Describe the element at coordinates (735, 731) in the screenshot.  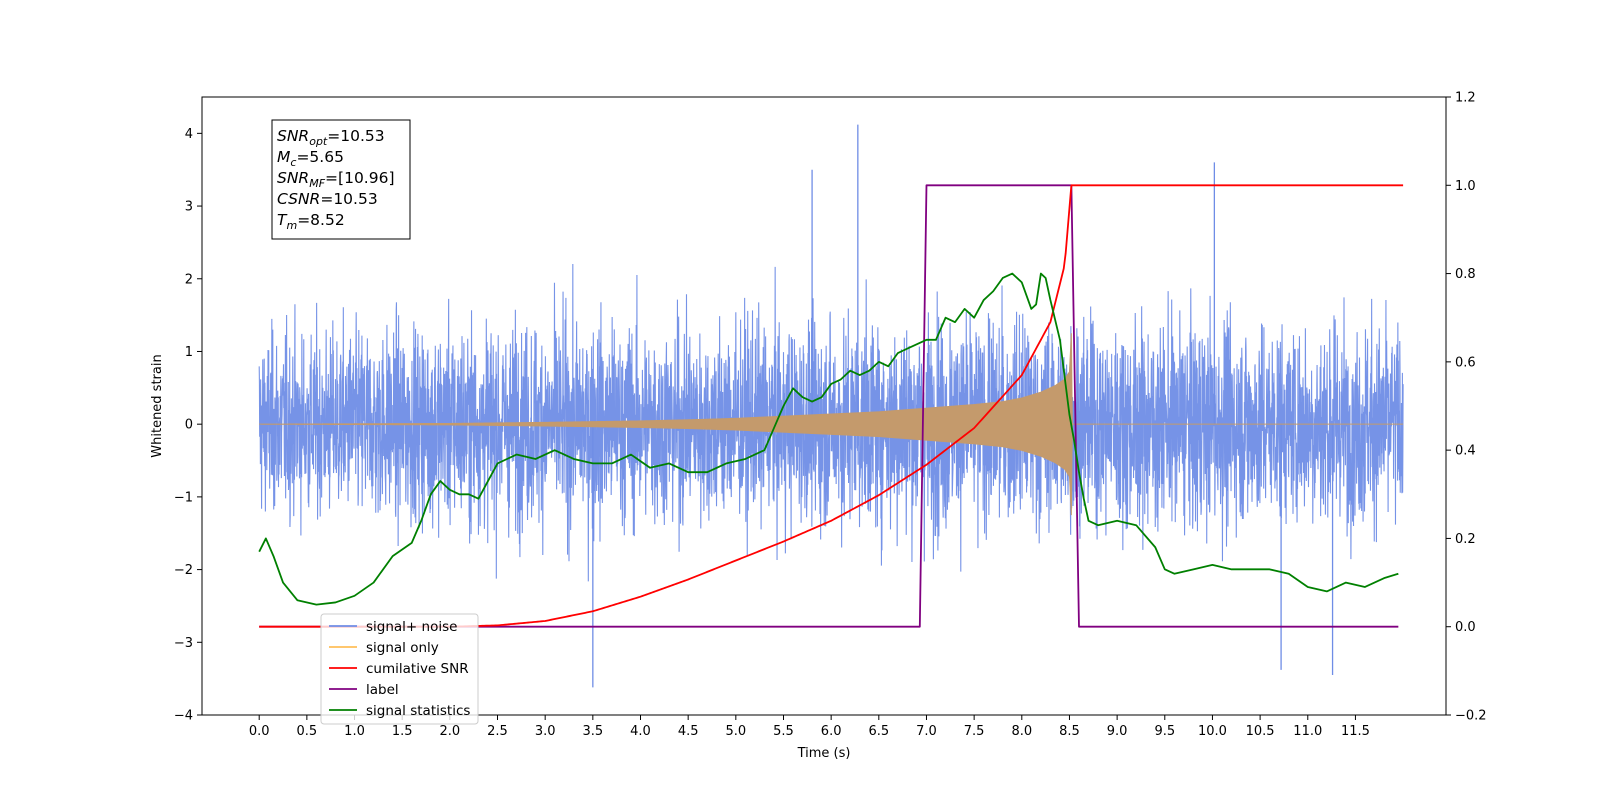
I see `x-tick-label: 5.0` at that location.